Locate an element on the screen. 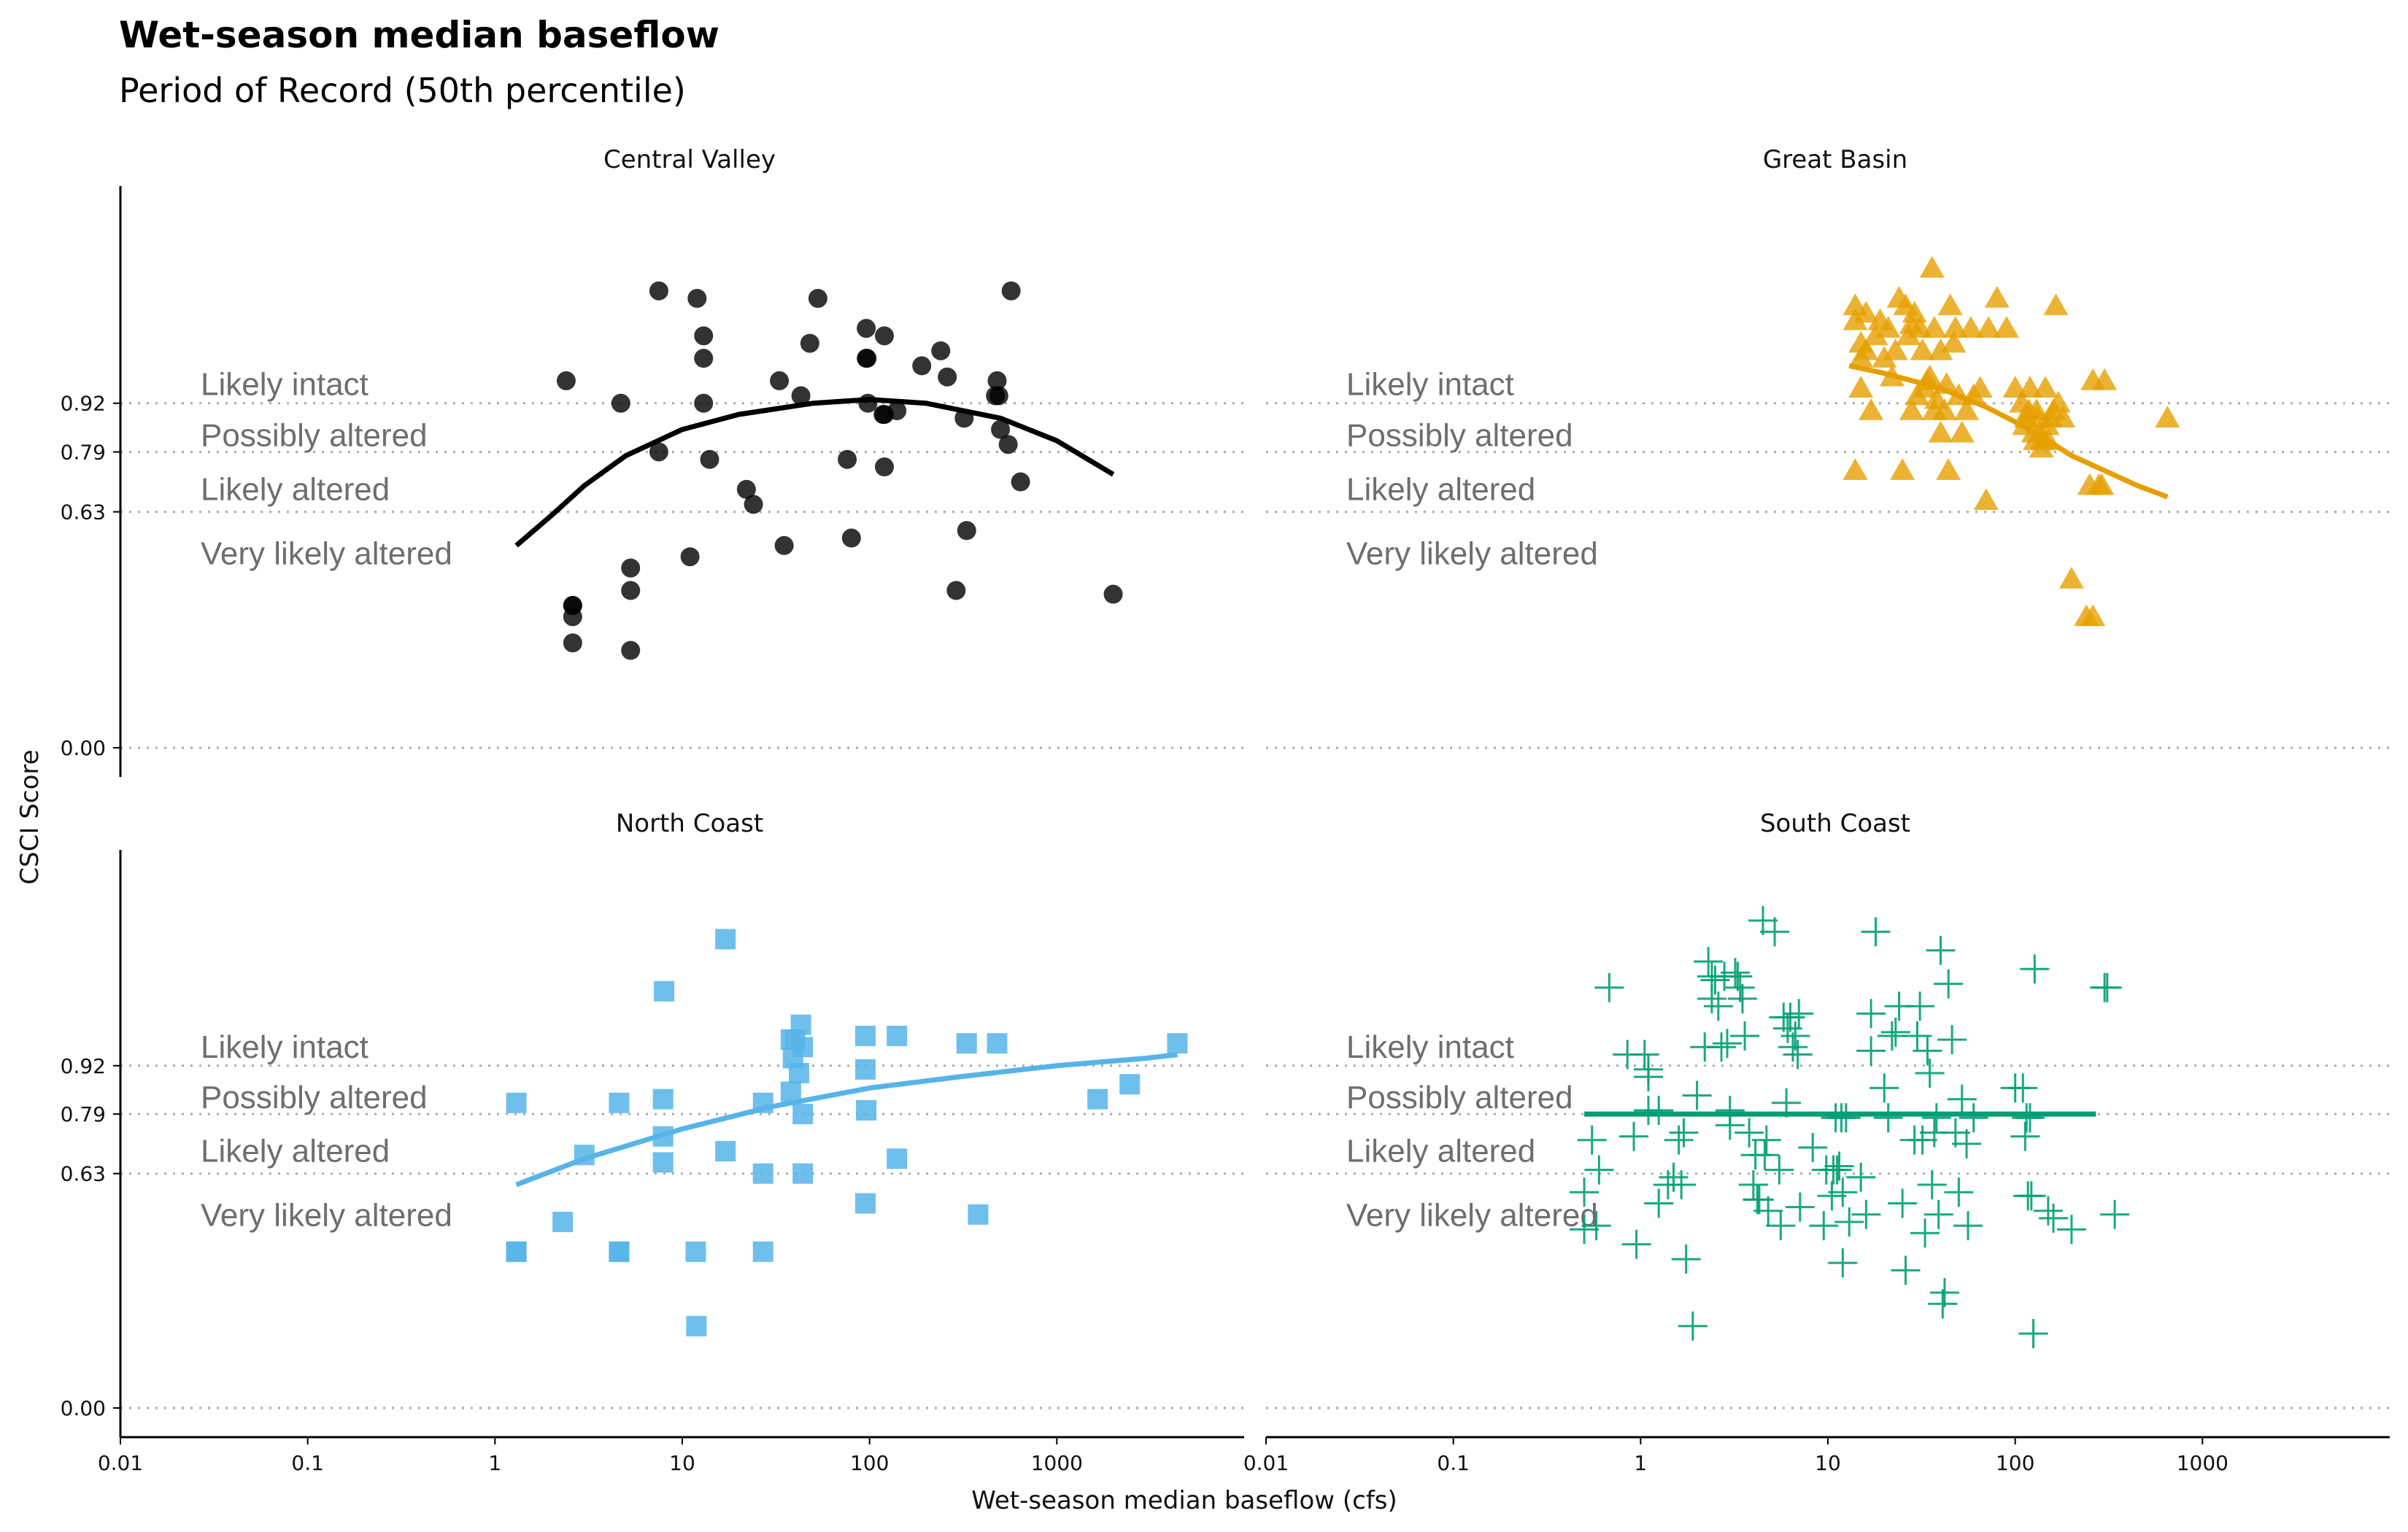 The height and width of the screenshot is (1532, 2408). facet-label: Central Valley is located at coordinates (689, 160).